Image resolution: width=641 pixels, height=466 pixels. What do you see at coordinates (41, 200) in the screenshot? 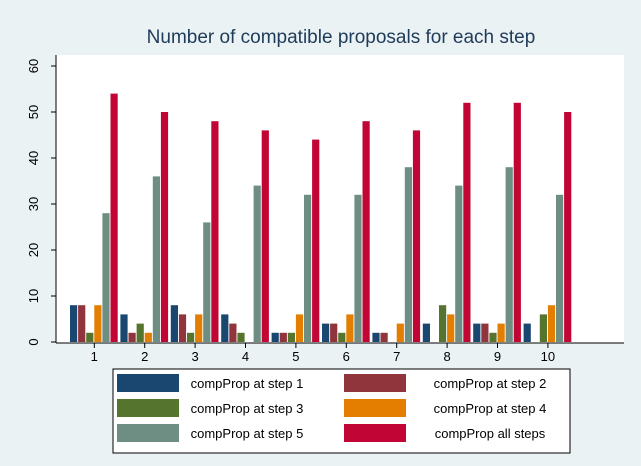
I see `y-axis: 0 10 20 30 40 50 60` at bounding box center [41, 200].